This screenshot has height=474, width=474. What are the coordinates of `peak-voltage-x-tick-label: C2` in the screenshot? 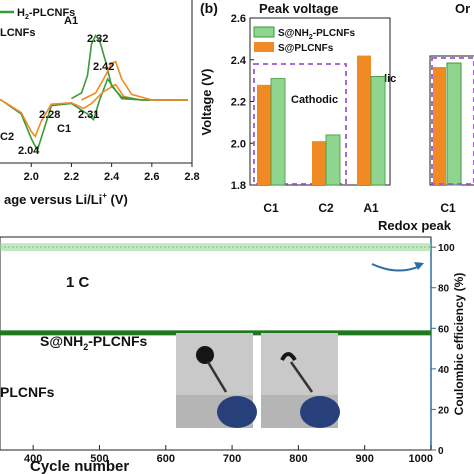 It's located at (326, 208).